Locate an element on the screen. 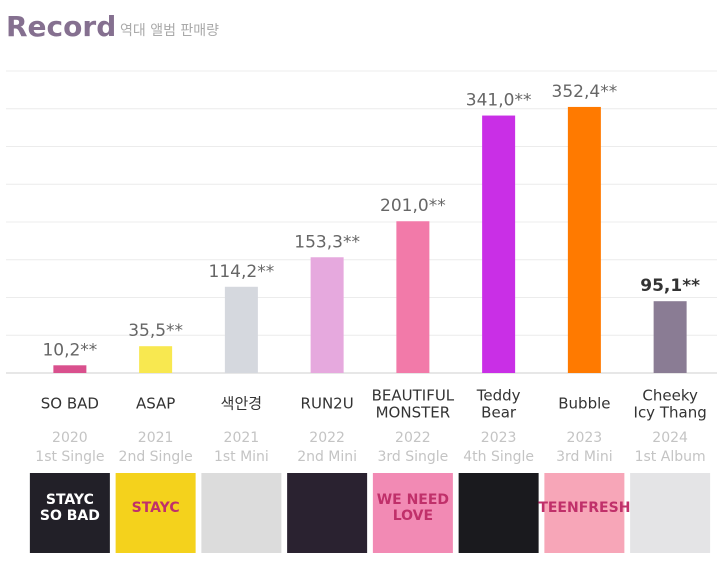  chart-subtitle: 역대 앨범 판매량 is located at coordinates (169, 31).